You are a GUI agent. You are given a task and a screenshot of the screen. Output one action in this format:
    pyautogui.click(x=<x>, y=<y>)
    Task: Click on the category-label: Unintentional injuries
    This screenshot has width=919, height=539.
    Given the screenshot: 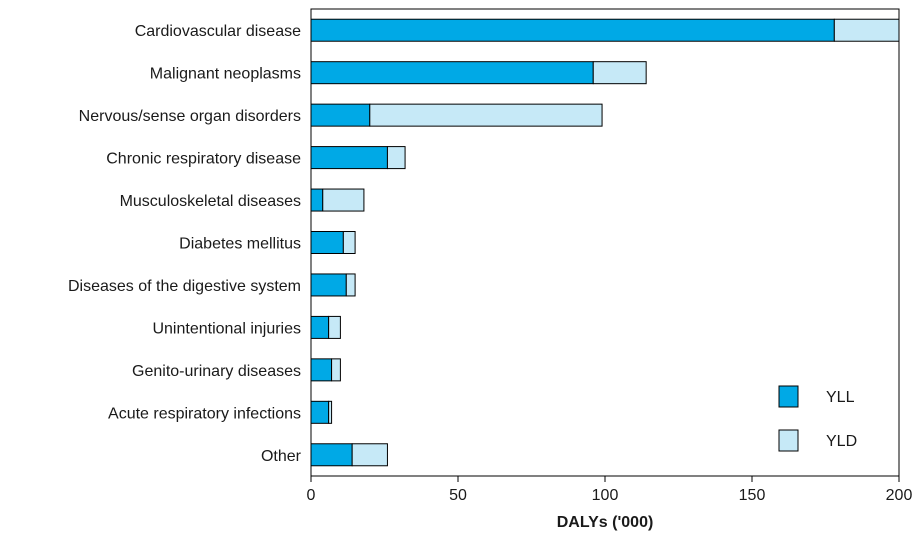 What is the action you would take?
    pyautogui.click(x=226, y=328)
    